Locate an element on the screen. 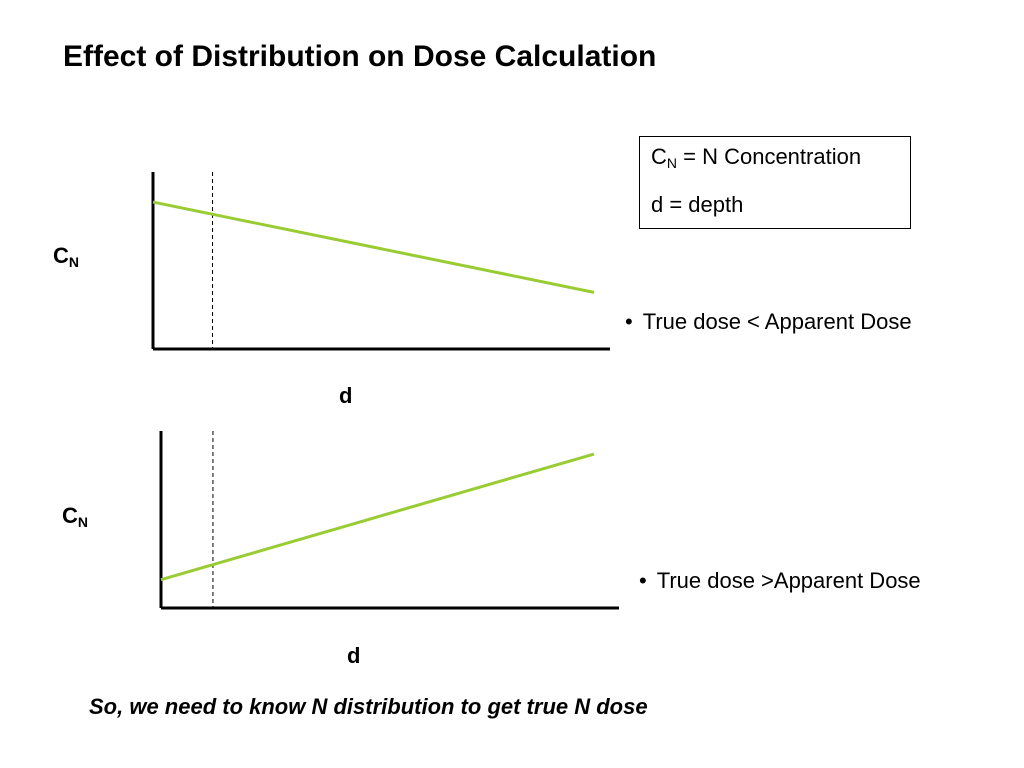  chart-1-bullet: • True dose < Apparent Dose is located at coordinates (768, 322).